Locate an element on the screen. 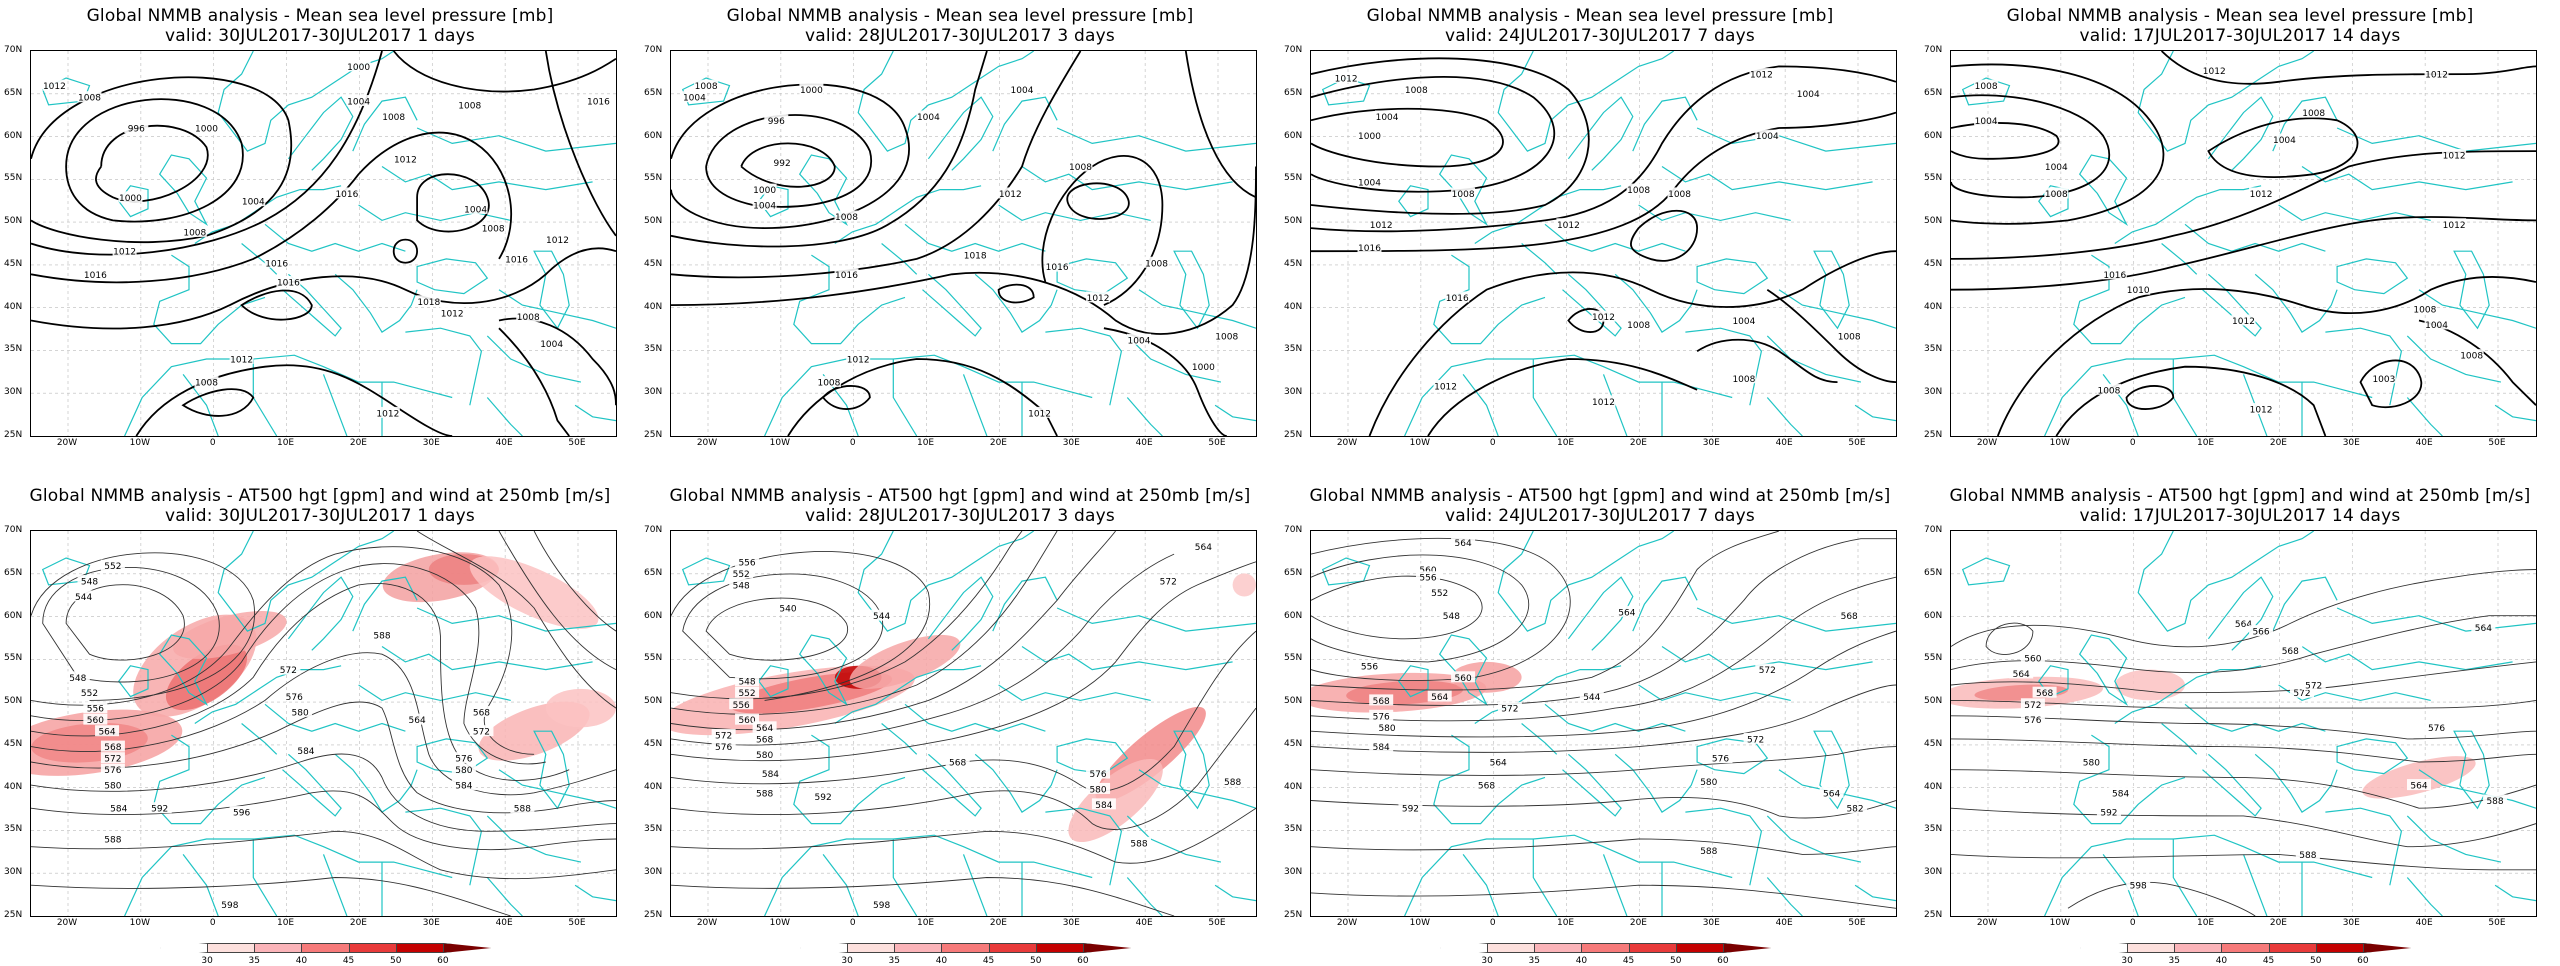 The width and height of the screenshot is (2560, 966). contour-label: 568 is located at coordinates (2044, 694).